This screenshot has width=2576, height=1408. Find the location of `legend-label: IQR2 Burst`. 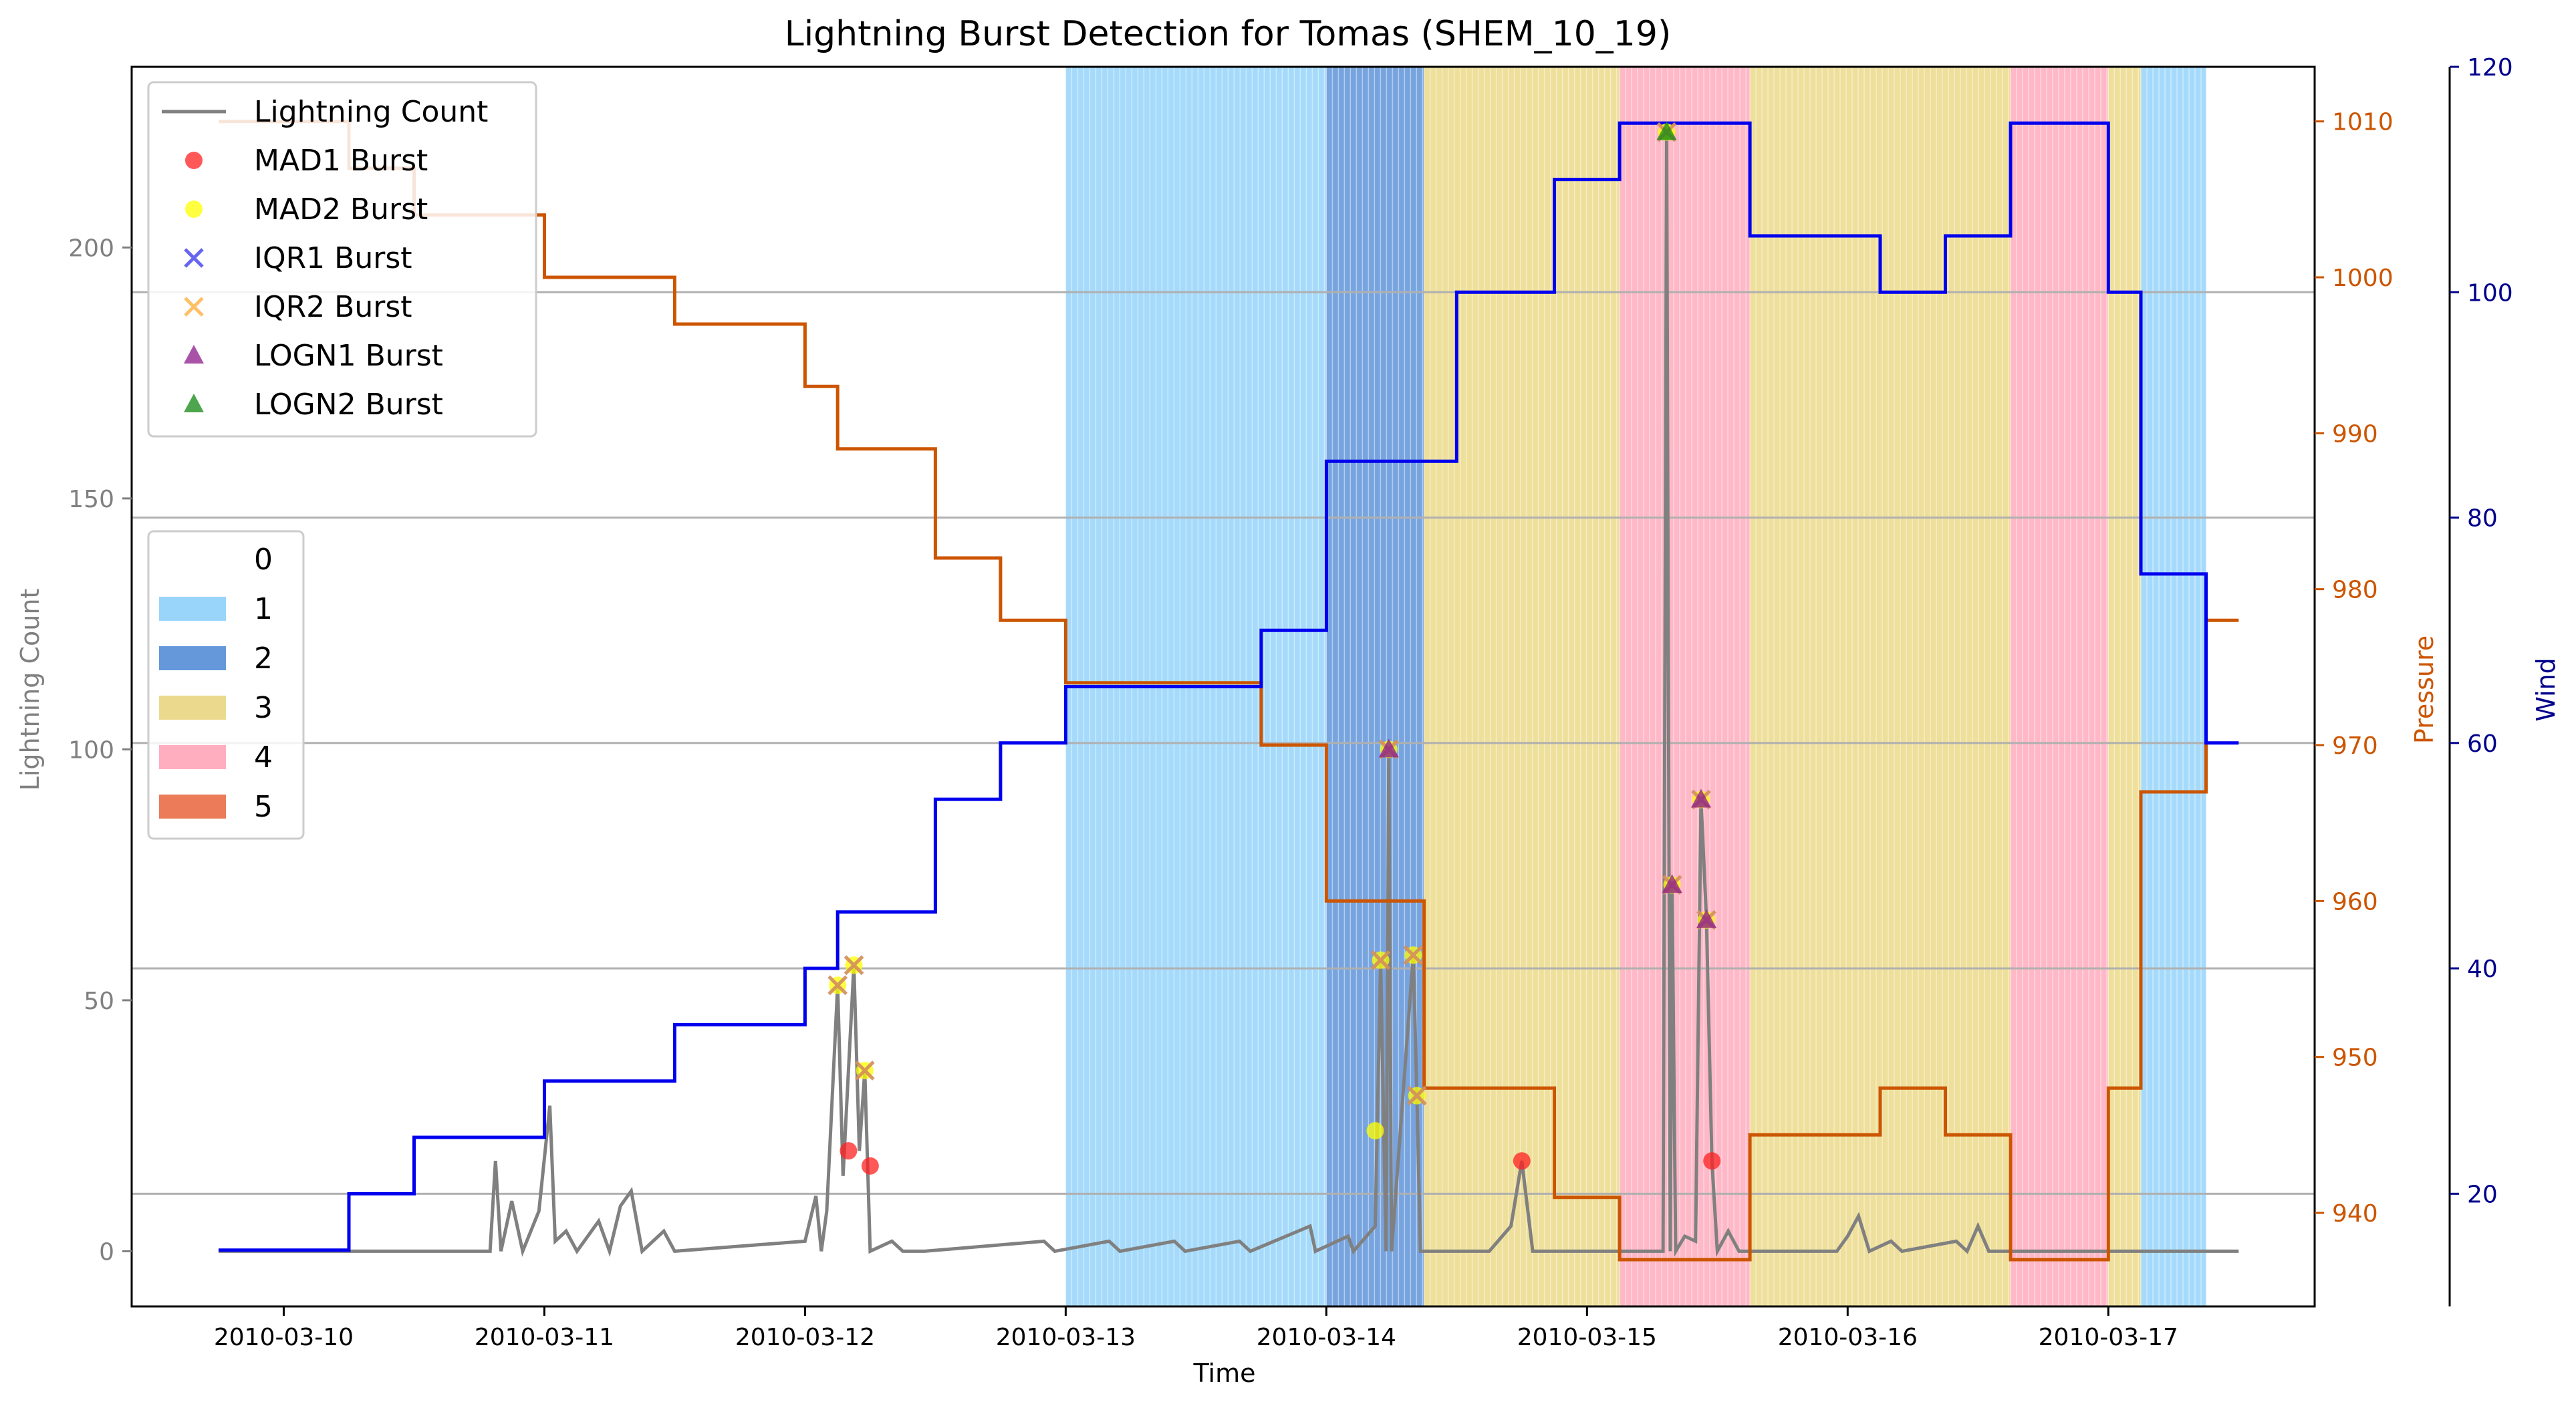

legend-label: IQR2 Burst is located at coordinates (333, 307).